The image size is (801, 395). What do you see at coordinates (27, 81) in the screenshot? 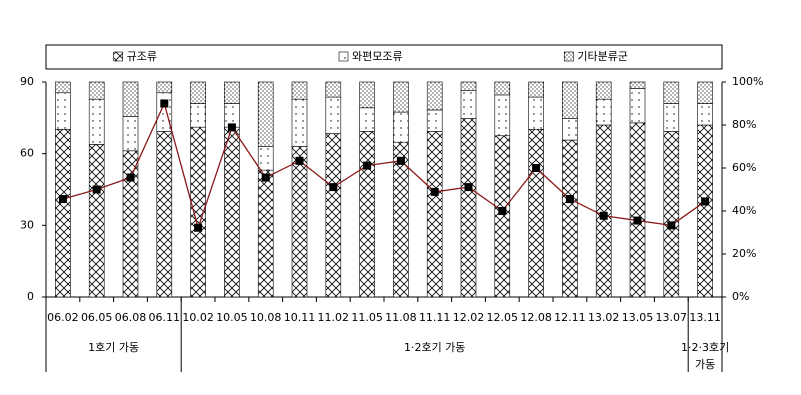
I see `y-tick-label: 90` at bounding box center [27, 81].